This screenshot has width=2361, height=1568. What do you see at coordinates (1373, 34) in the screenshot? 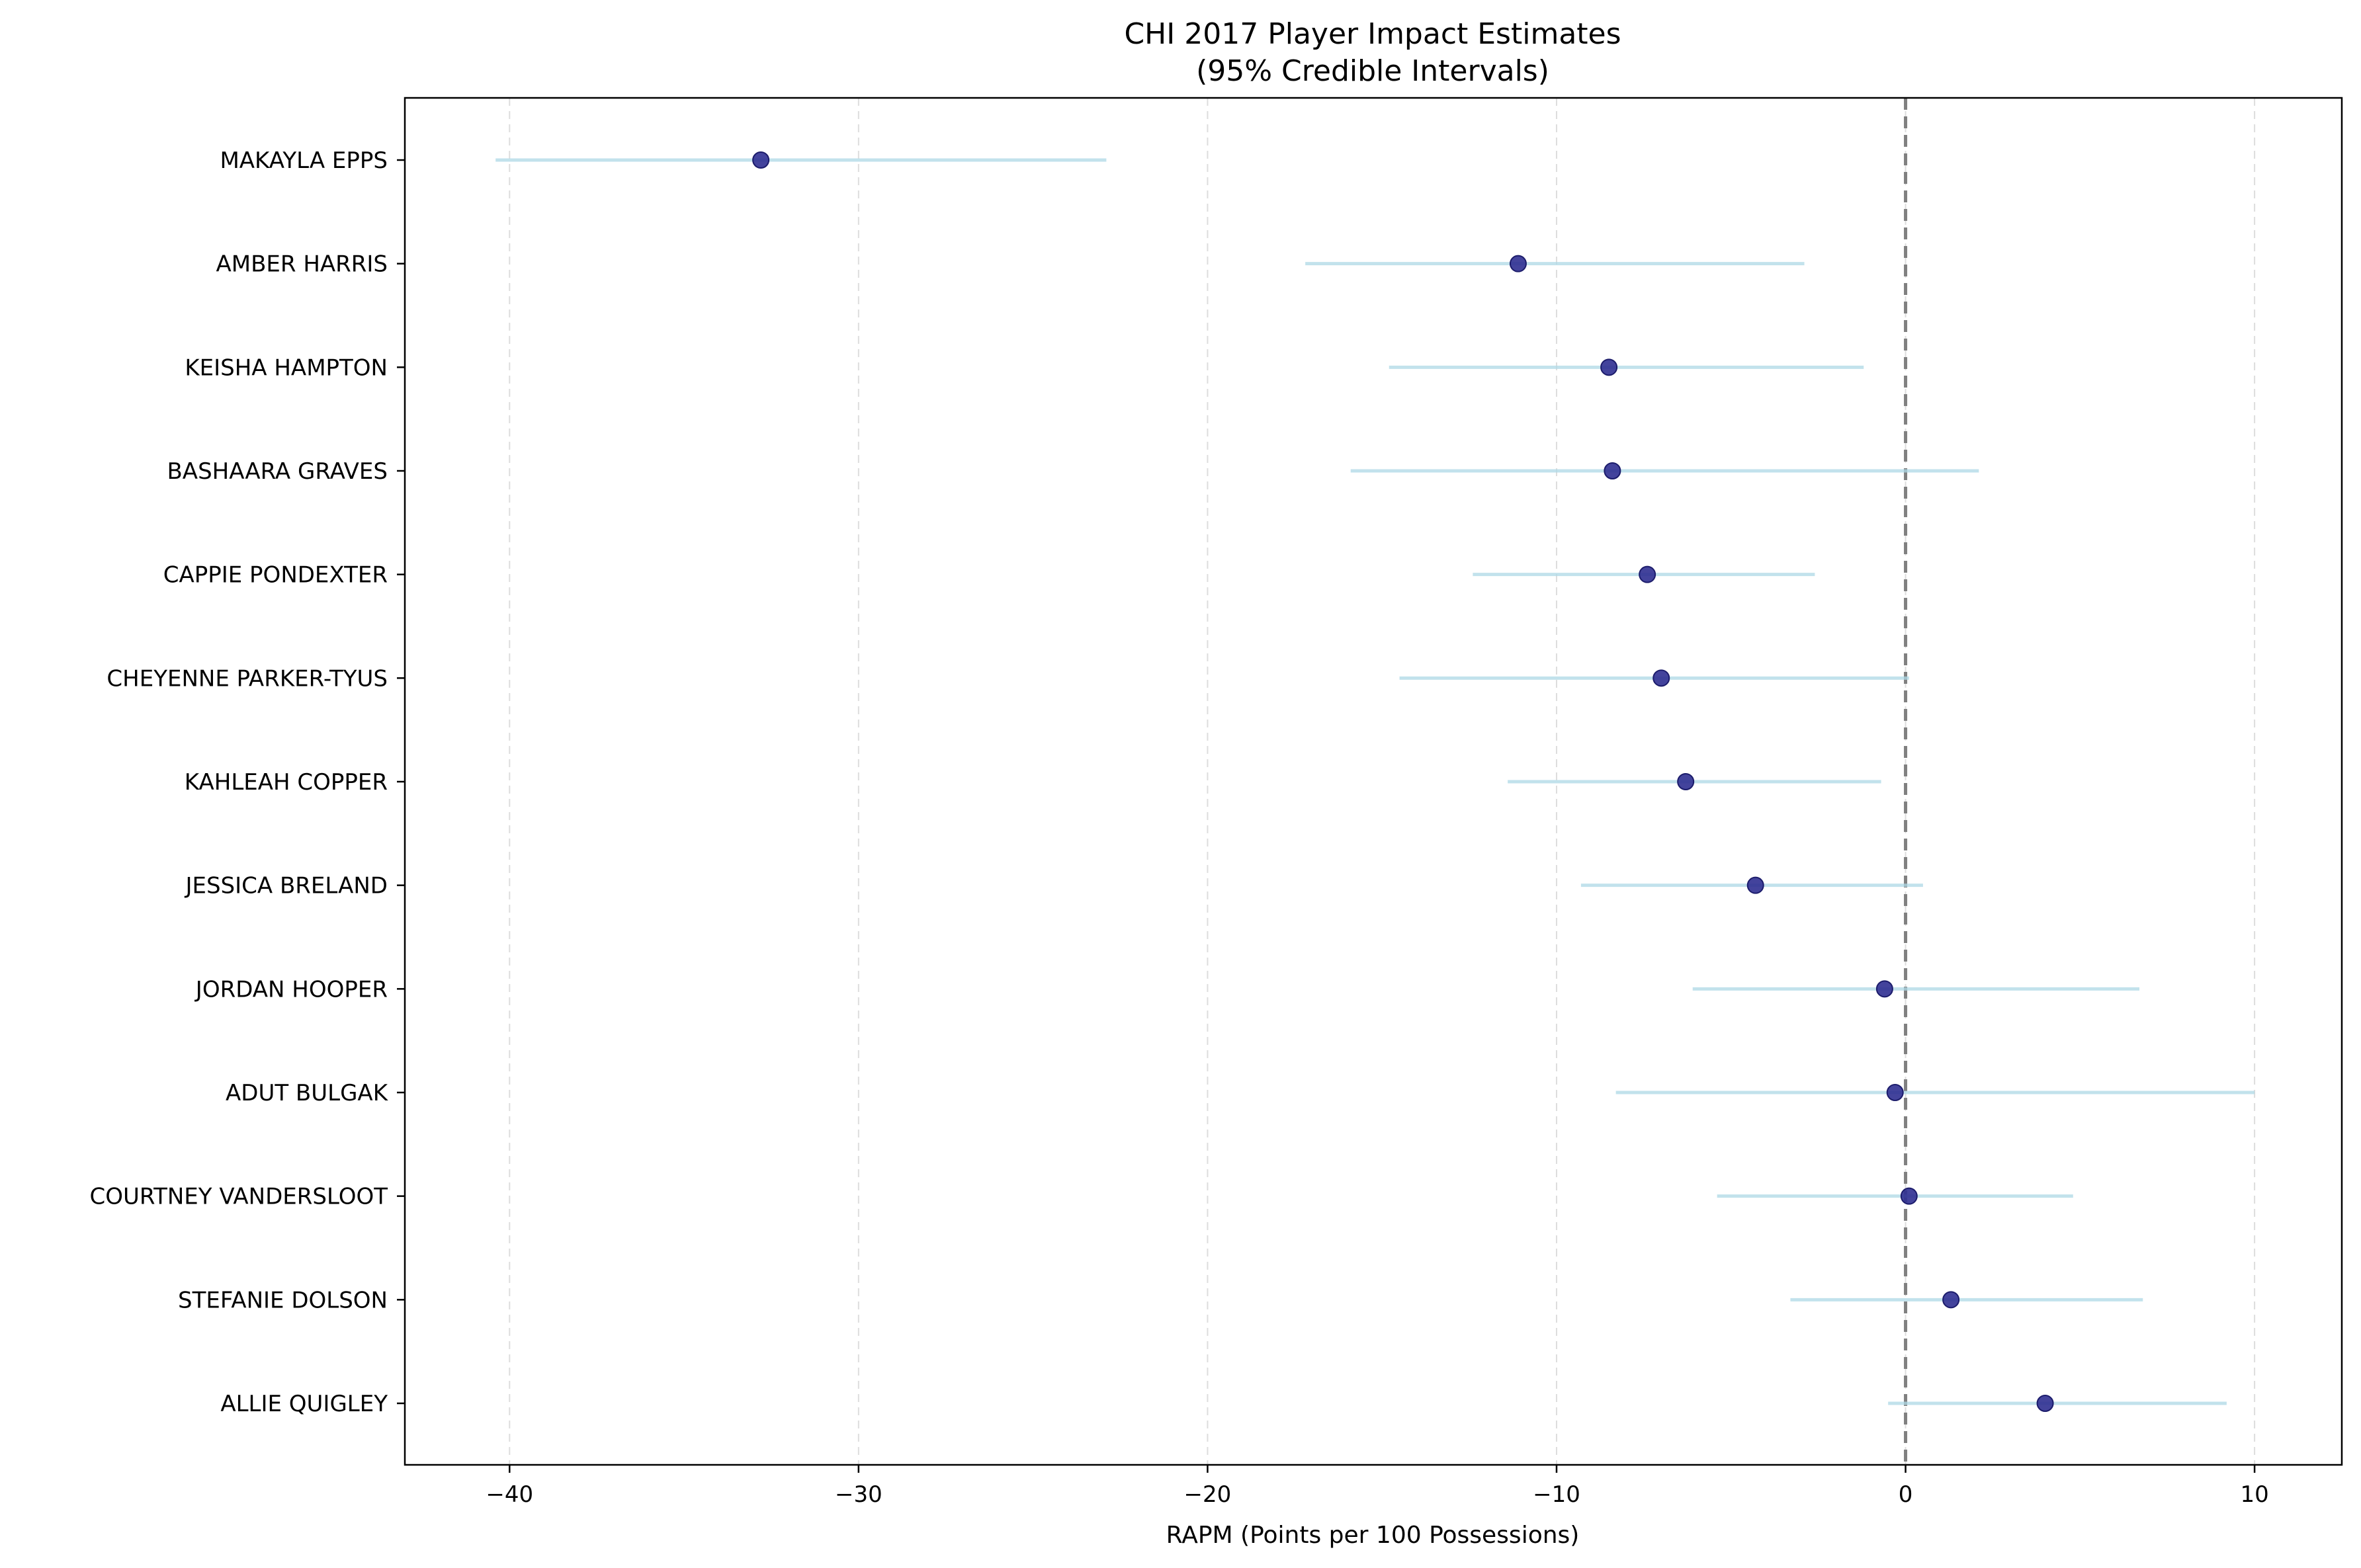
I see `chart-title: CHI 2017 Player Impact Estimates` at bounding box center [1373, 34].